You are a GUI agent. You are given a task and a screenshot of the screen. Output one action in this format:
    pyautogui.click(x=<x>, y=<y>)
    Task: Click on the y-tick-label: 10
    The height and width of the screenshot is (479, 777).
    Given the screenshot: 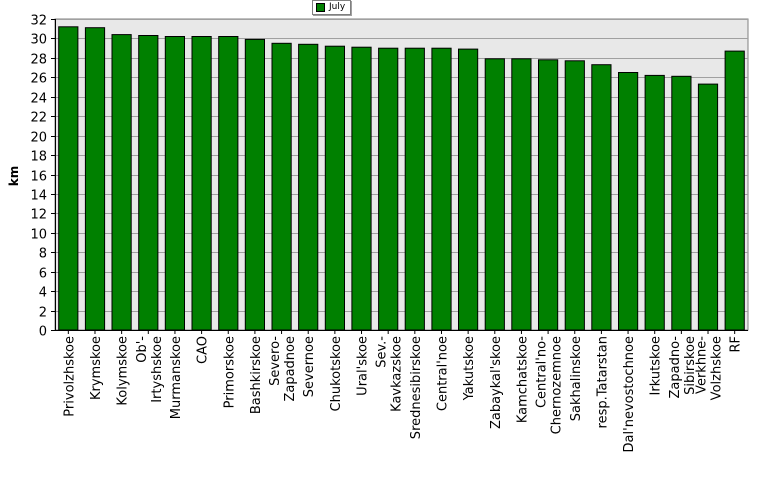 What is the action you would take?
    pyautogui.click(x=38, y=235)
    